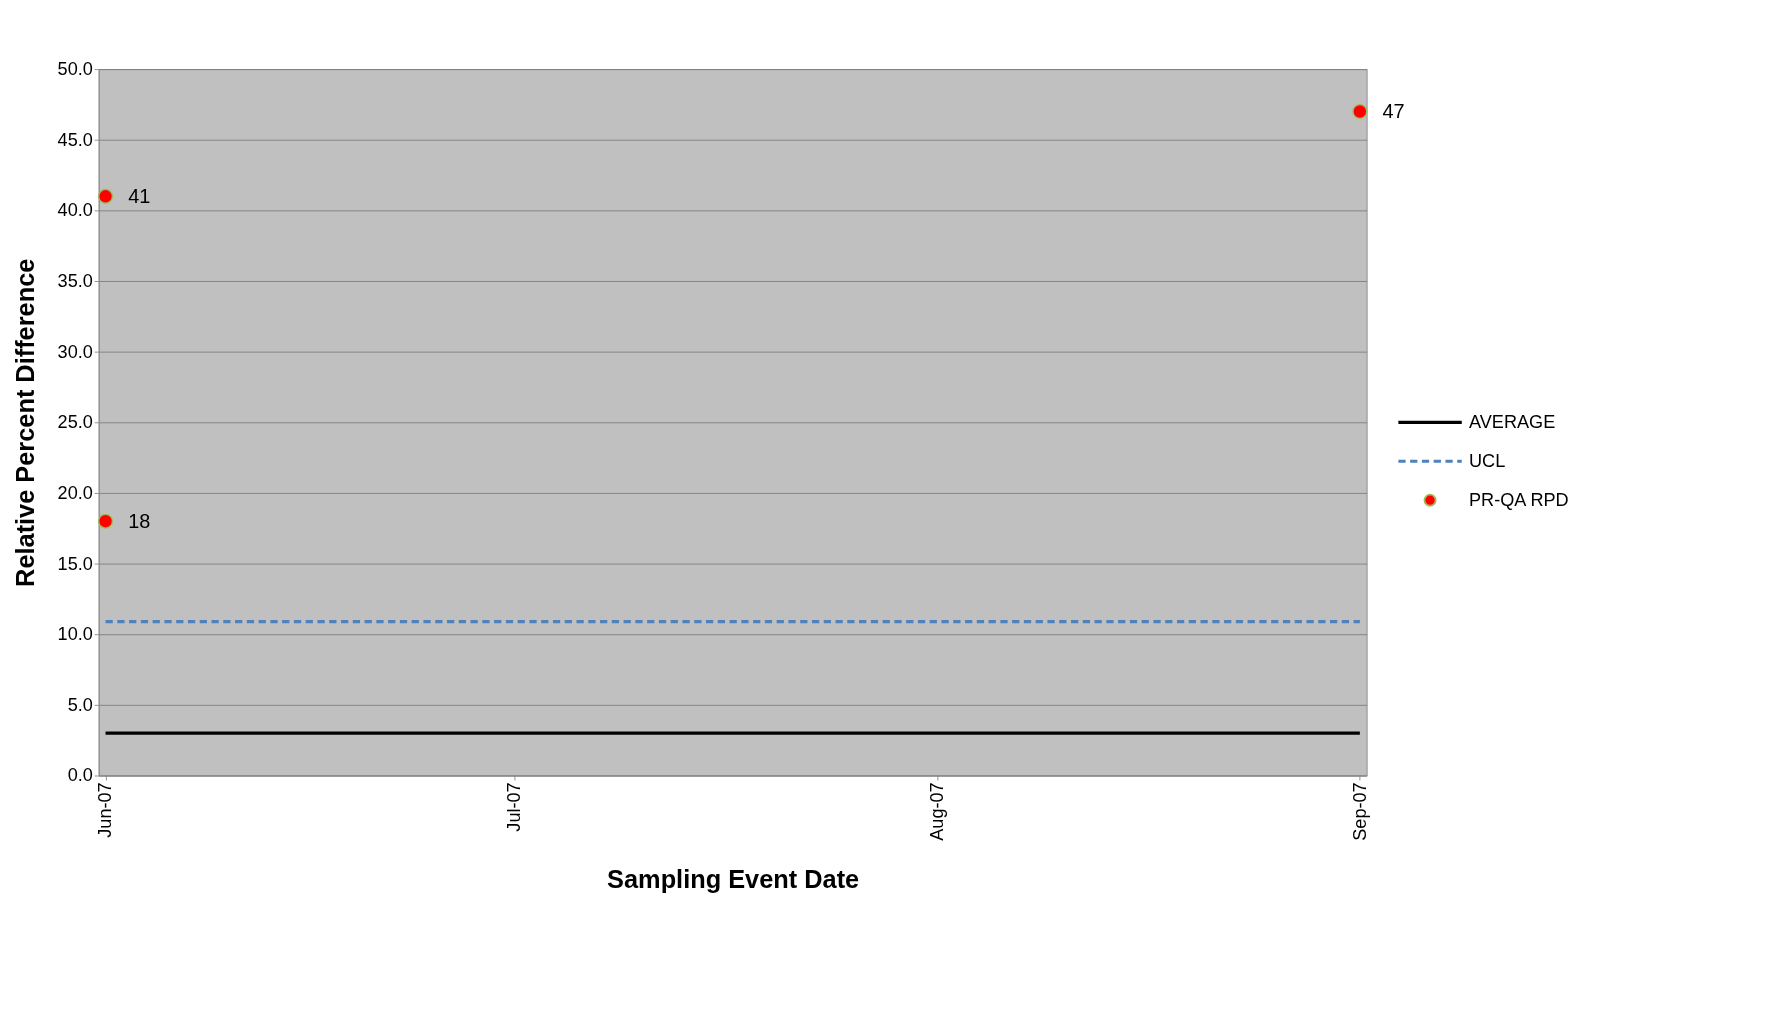  Describe the element at coordinates (105, 810) in the screenshot. I see `x-tick-label: Jun-07` at that location.